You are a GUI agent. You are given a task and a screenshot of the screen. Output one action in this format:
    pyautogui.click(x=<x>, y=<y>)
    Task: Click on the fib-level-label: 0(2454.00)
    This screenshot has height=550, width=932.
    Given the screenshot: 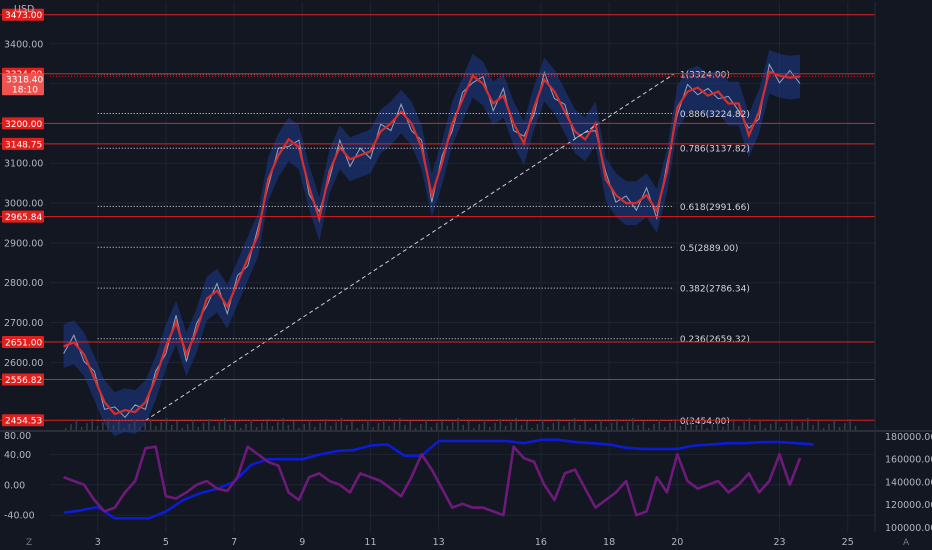 What is the action you would take?
    pyautogui.click(x=705, y=422)
    